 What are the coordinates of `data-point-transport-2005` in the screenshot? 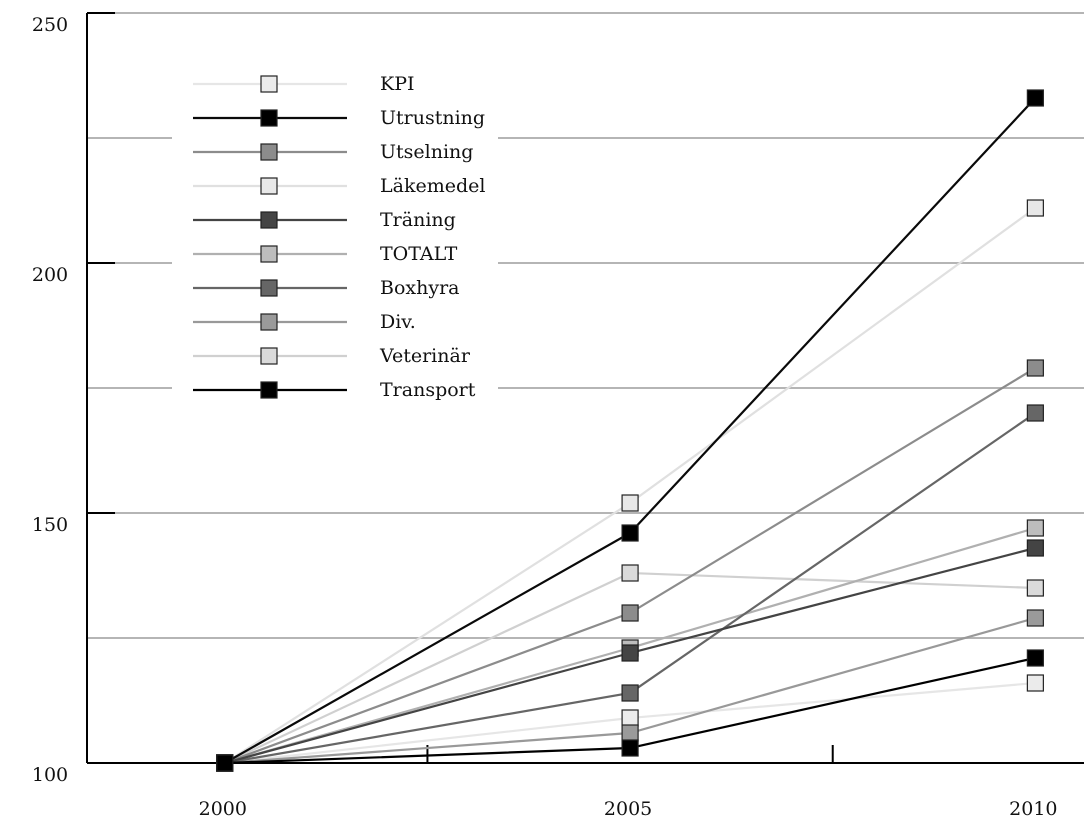 It's located at (630, 748).